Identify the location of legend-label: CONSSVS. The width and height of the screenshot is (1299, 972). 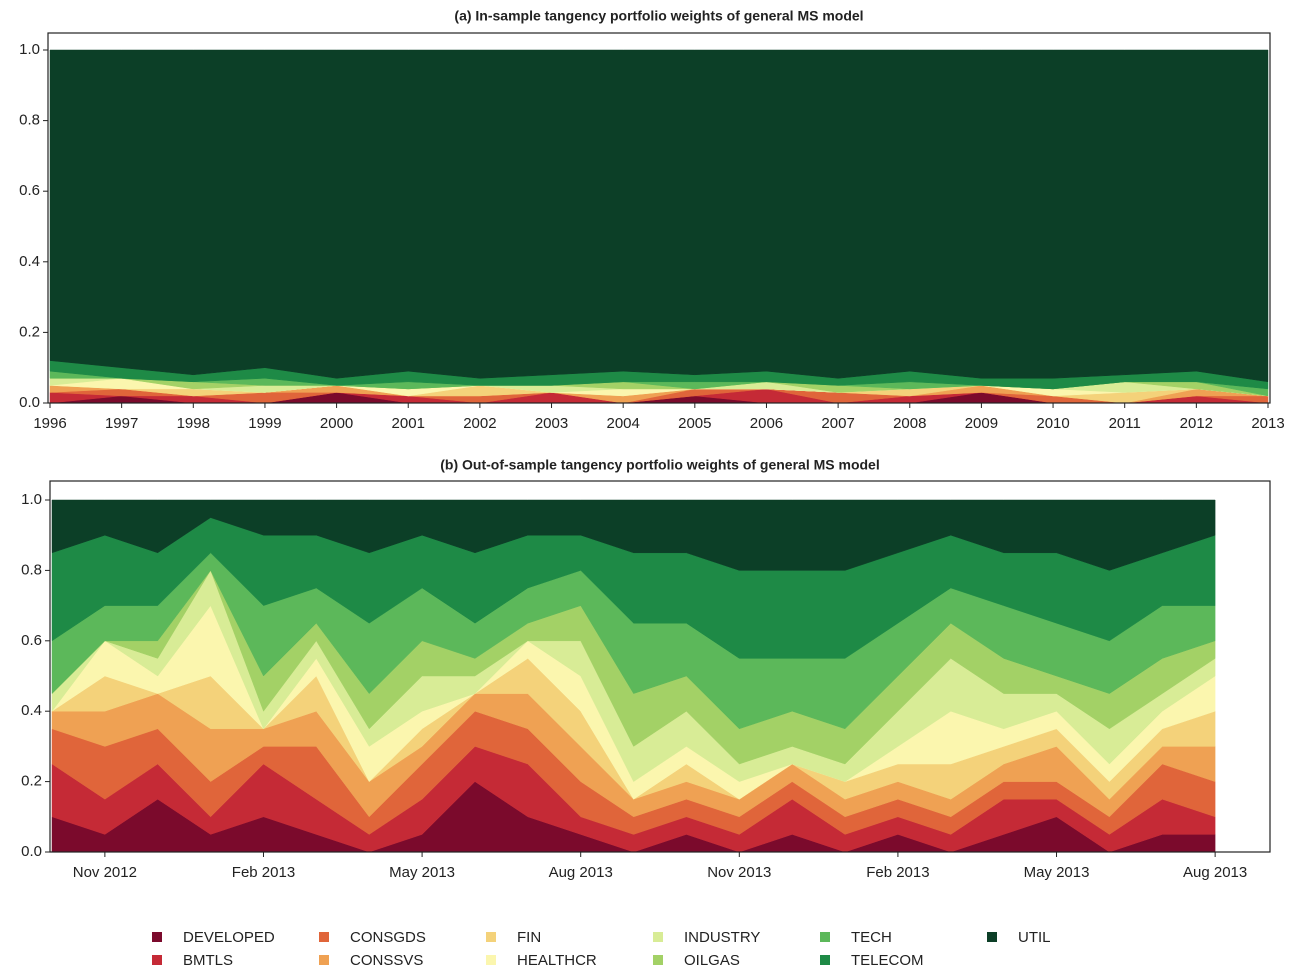
(386, 960).